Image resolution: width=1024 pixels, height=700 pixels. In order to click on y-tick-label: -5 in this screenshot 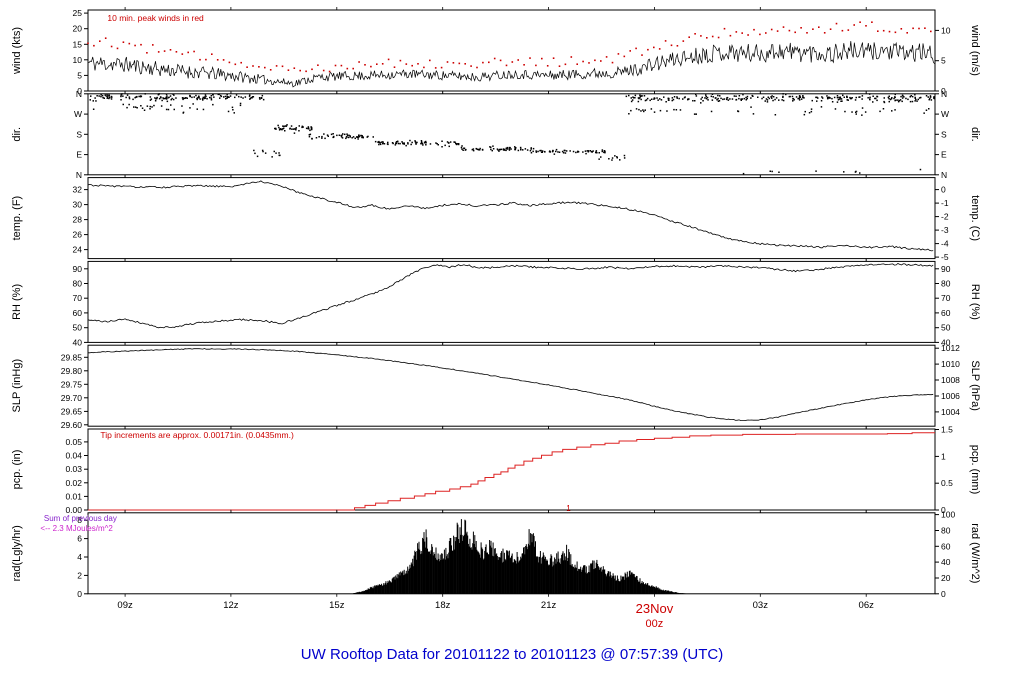, I will do `click(945, 257)`.